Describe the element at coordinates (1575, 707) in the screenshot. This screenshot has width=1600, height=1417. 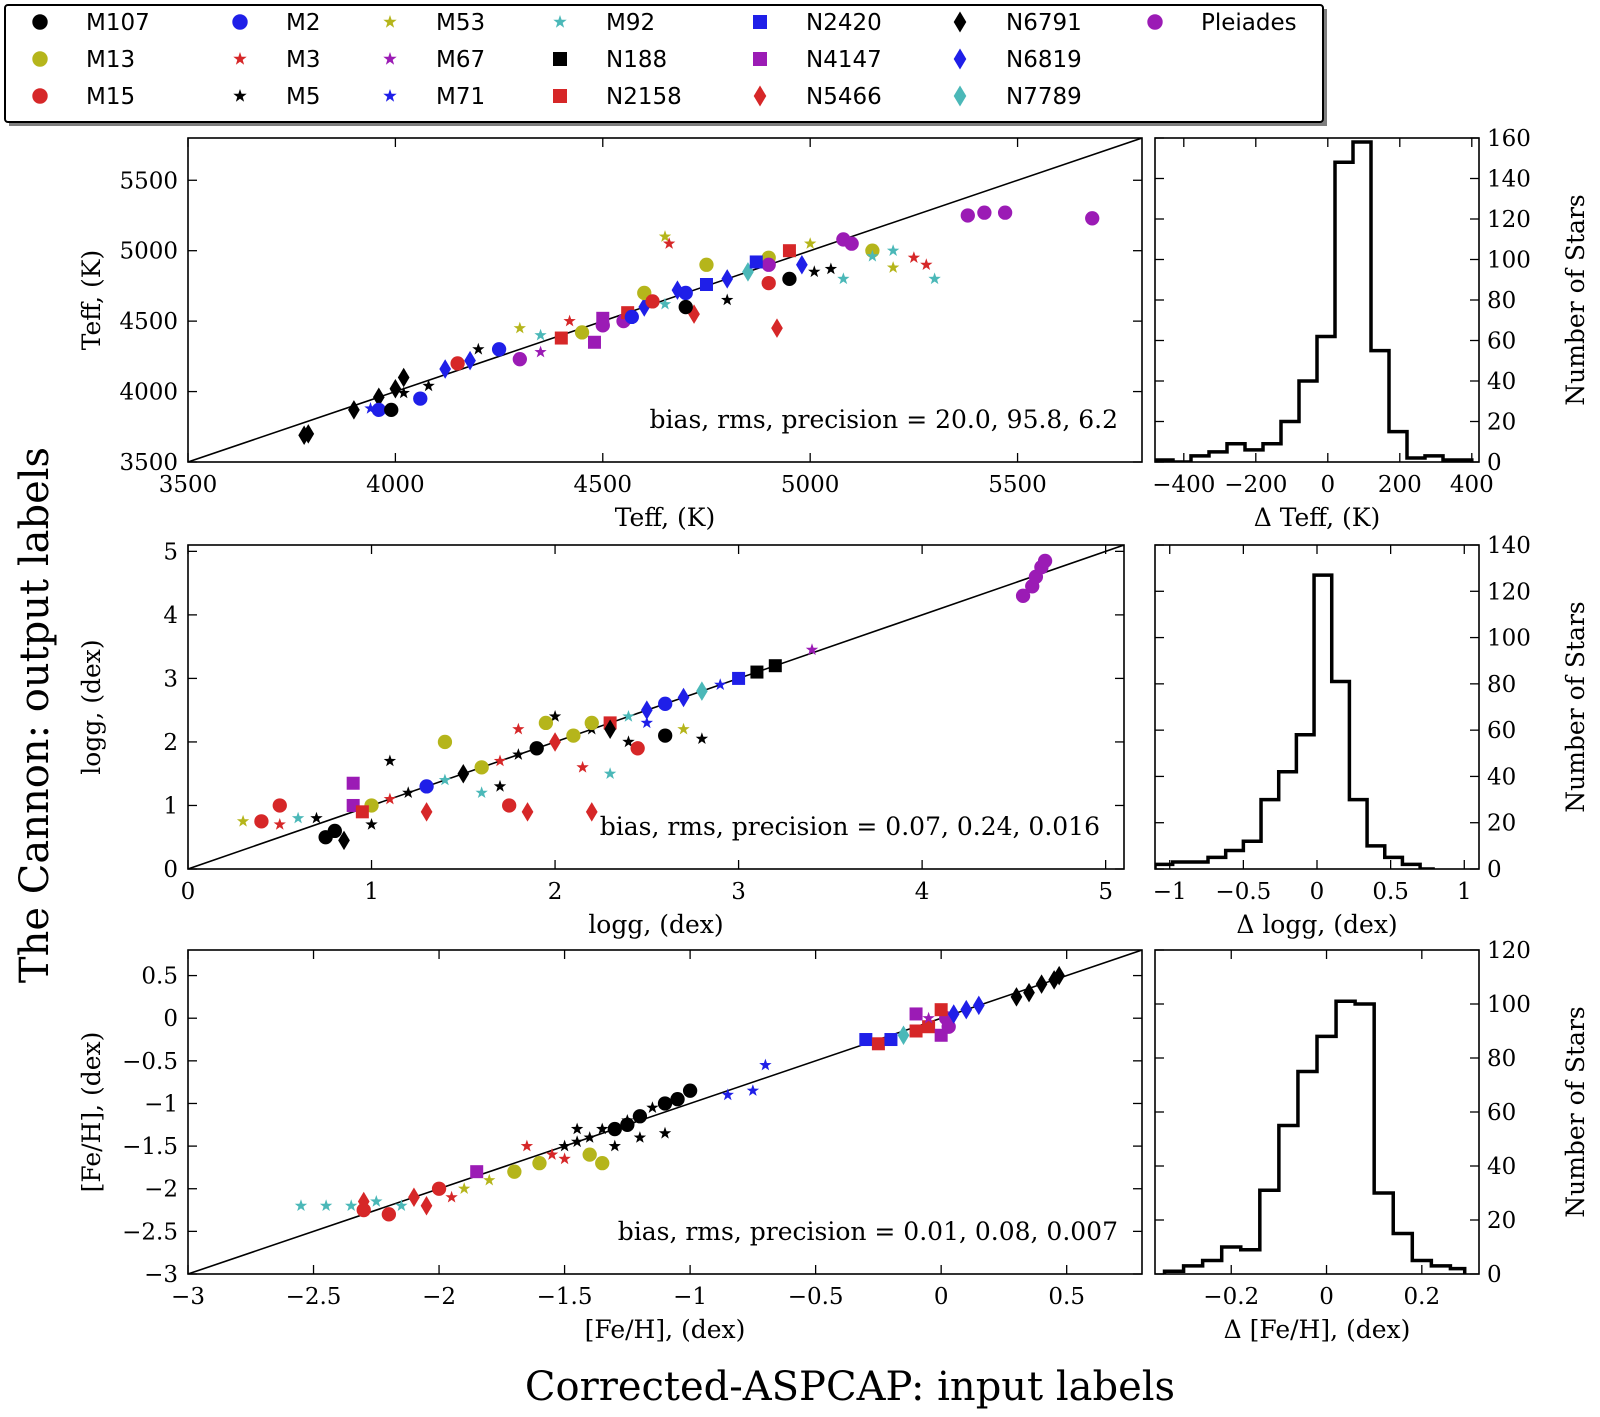
I see `y-axis-label: Number of Stars` at that location.